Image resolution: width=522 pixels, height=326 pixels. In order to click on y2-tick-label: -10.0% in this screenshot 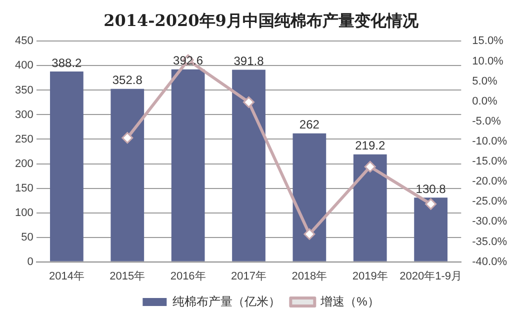, I will do `click(490, 142)`.